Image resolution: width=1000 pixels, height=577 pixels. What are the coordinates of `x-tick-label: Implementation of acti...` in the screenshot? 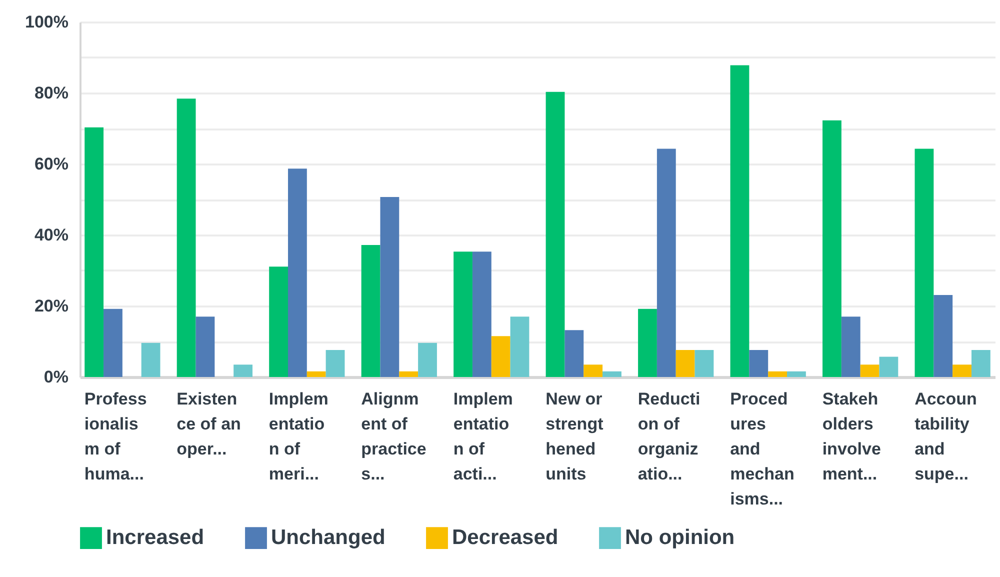 It's located at (483, 437).